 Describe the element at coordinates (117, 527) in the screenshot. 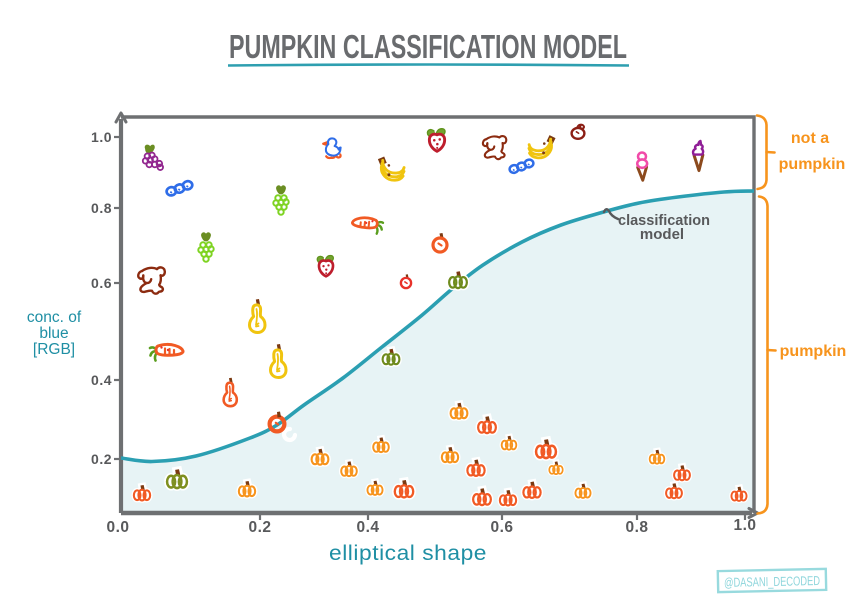

I see `svg-text: 0.0` at that location.